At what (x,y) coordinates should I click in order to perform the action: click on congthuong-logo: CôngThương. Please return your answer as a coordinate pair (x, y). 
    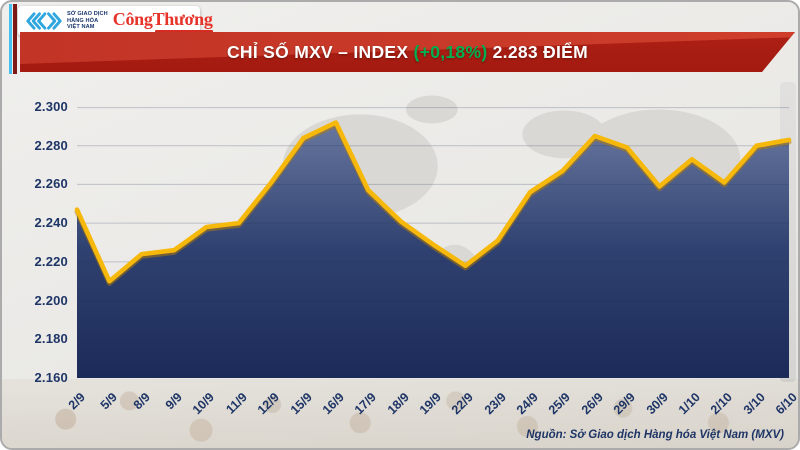
    Looking at the image, I should click on (163, 21).